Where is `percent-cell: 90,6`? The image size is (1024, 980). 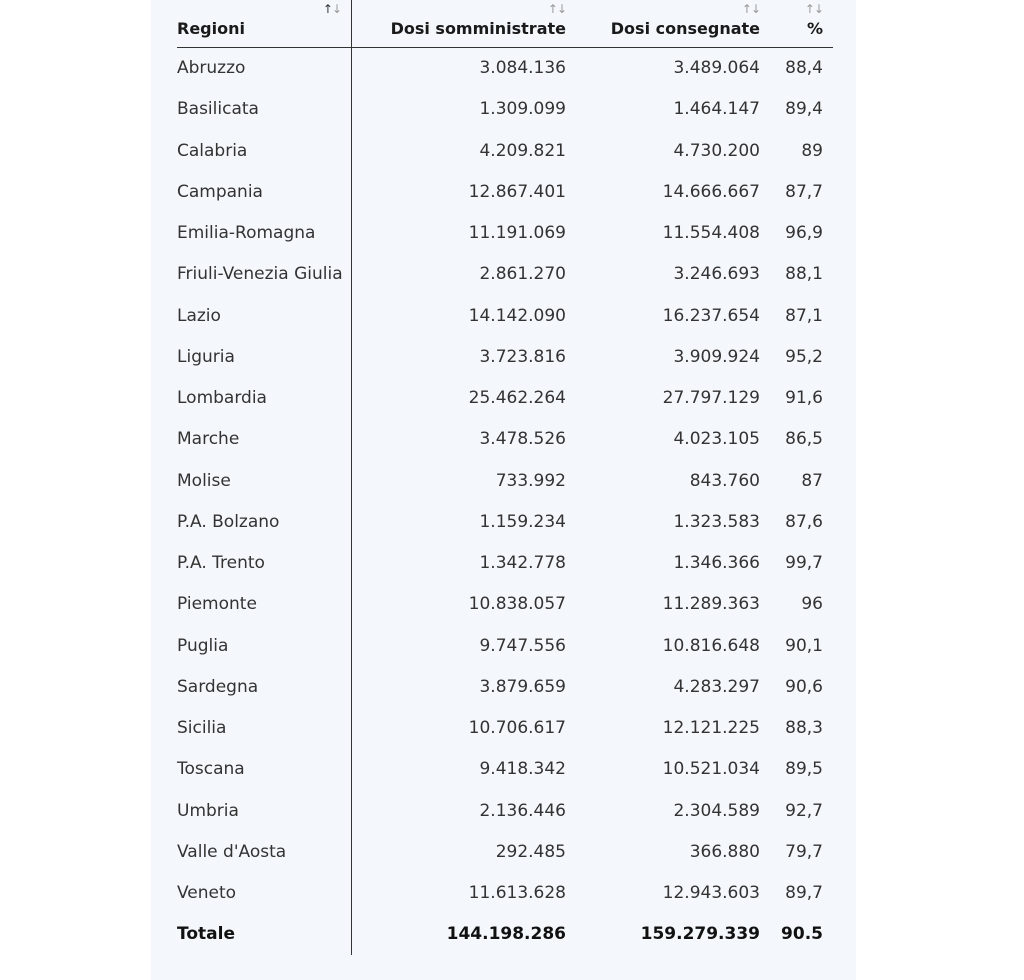 percent-cell: 90,6 is located at coordinates (804, 686).